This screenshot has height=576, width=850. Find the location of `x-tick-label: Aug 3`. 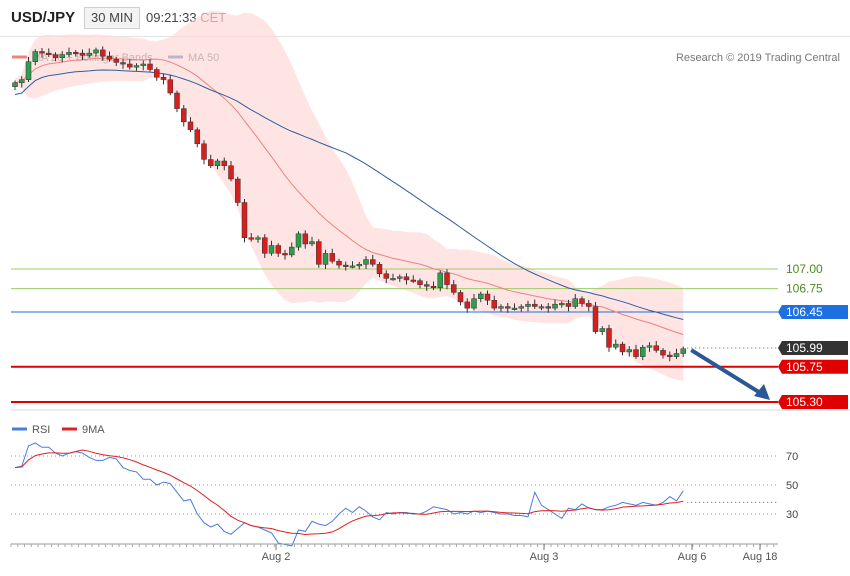

x-tick-label: Aug 3 is located at coordinates (544, 557).